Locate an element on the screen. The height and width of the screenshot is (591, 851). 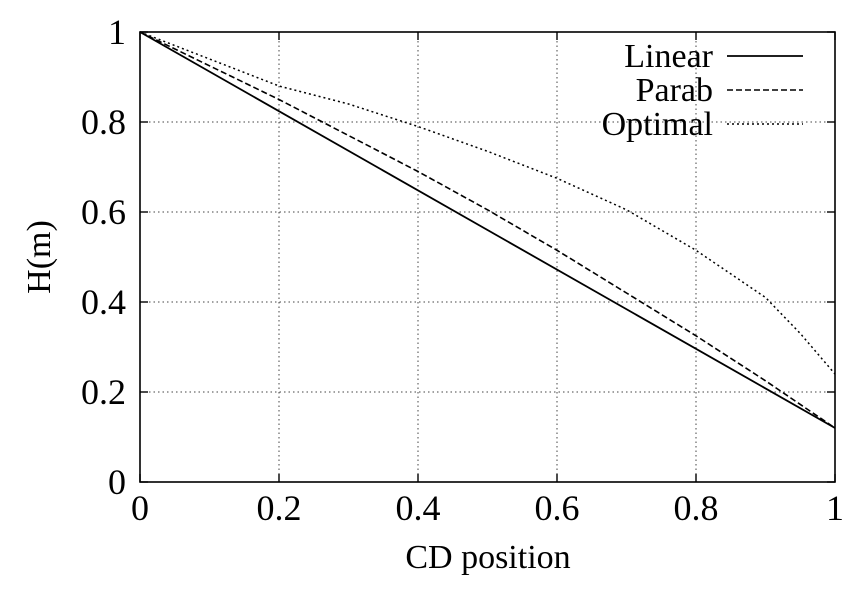
y-tick-label: 0 is located at coordinates (117, 482).